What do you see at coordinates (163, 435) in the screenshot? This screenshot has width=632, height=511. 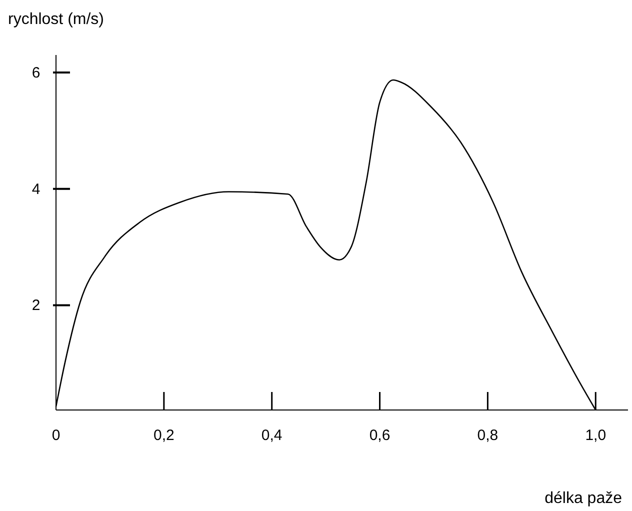 I see `x-tick-label: 0,2` at bounding box center [163, 435].